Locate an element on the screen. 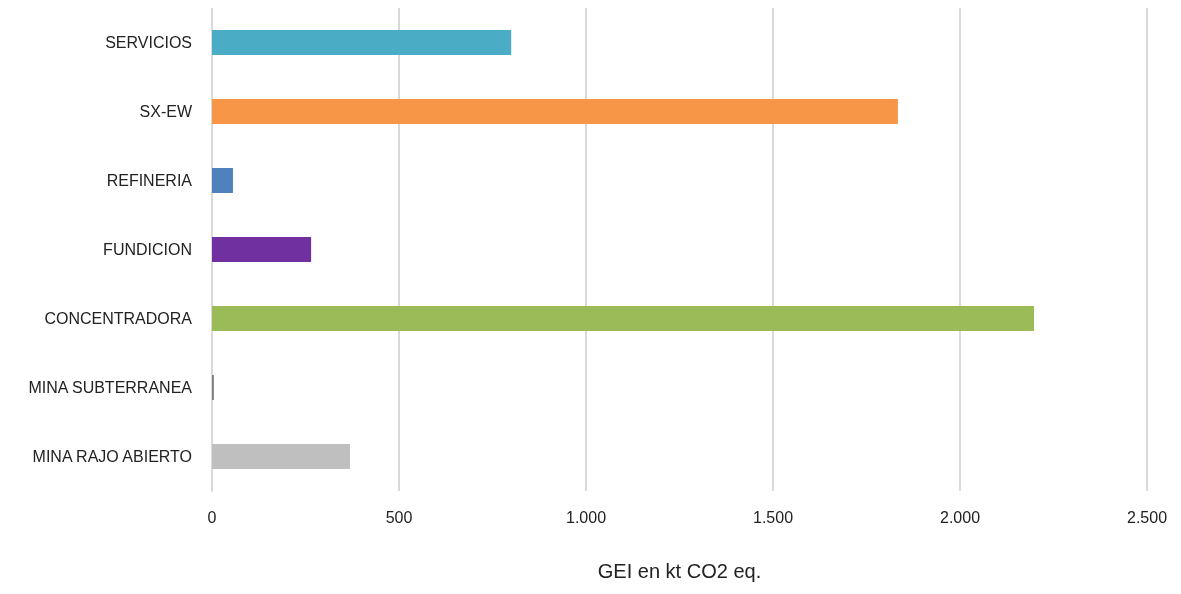 Image resolution: width=1181 pixels, height=594 pixels. y-tick-label: SERVICIOS is located at coordinates (148, 42).